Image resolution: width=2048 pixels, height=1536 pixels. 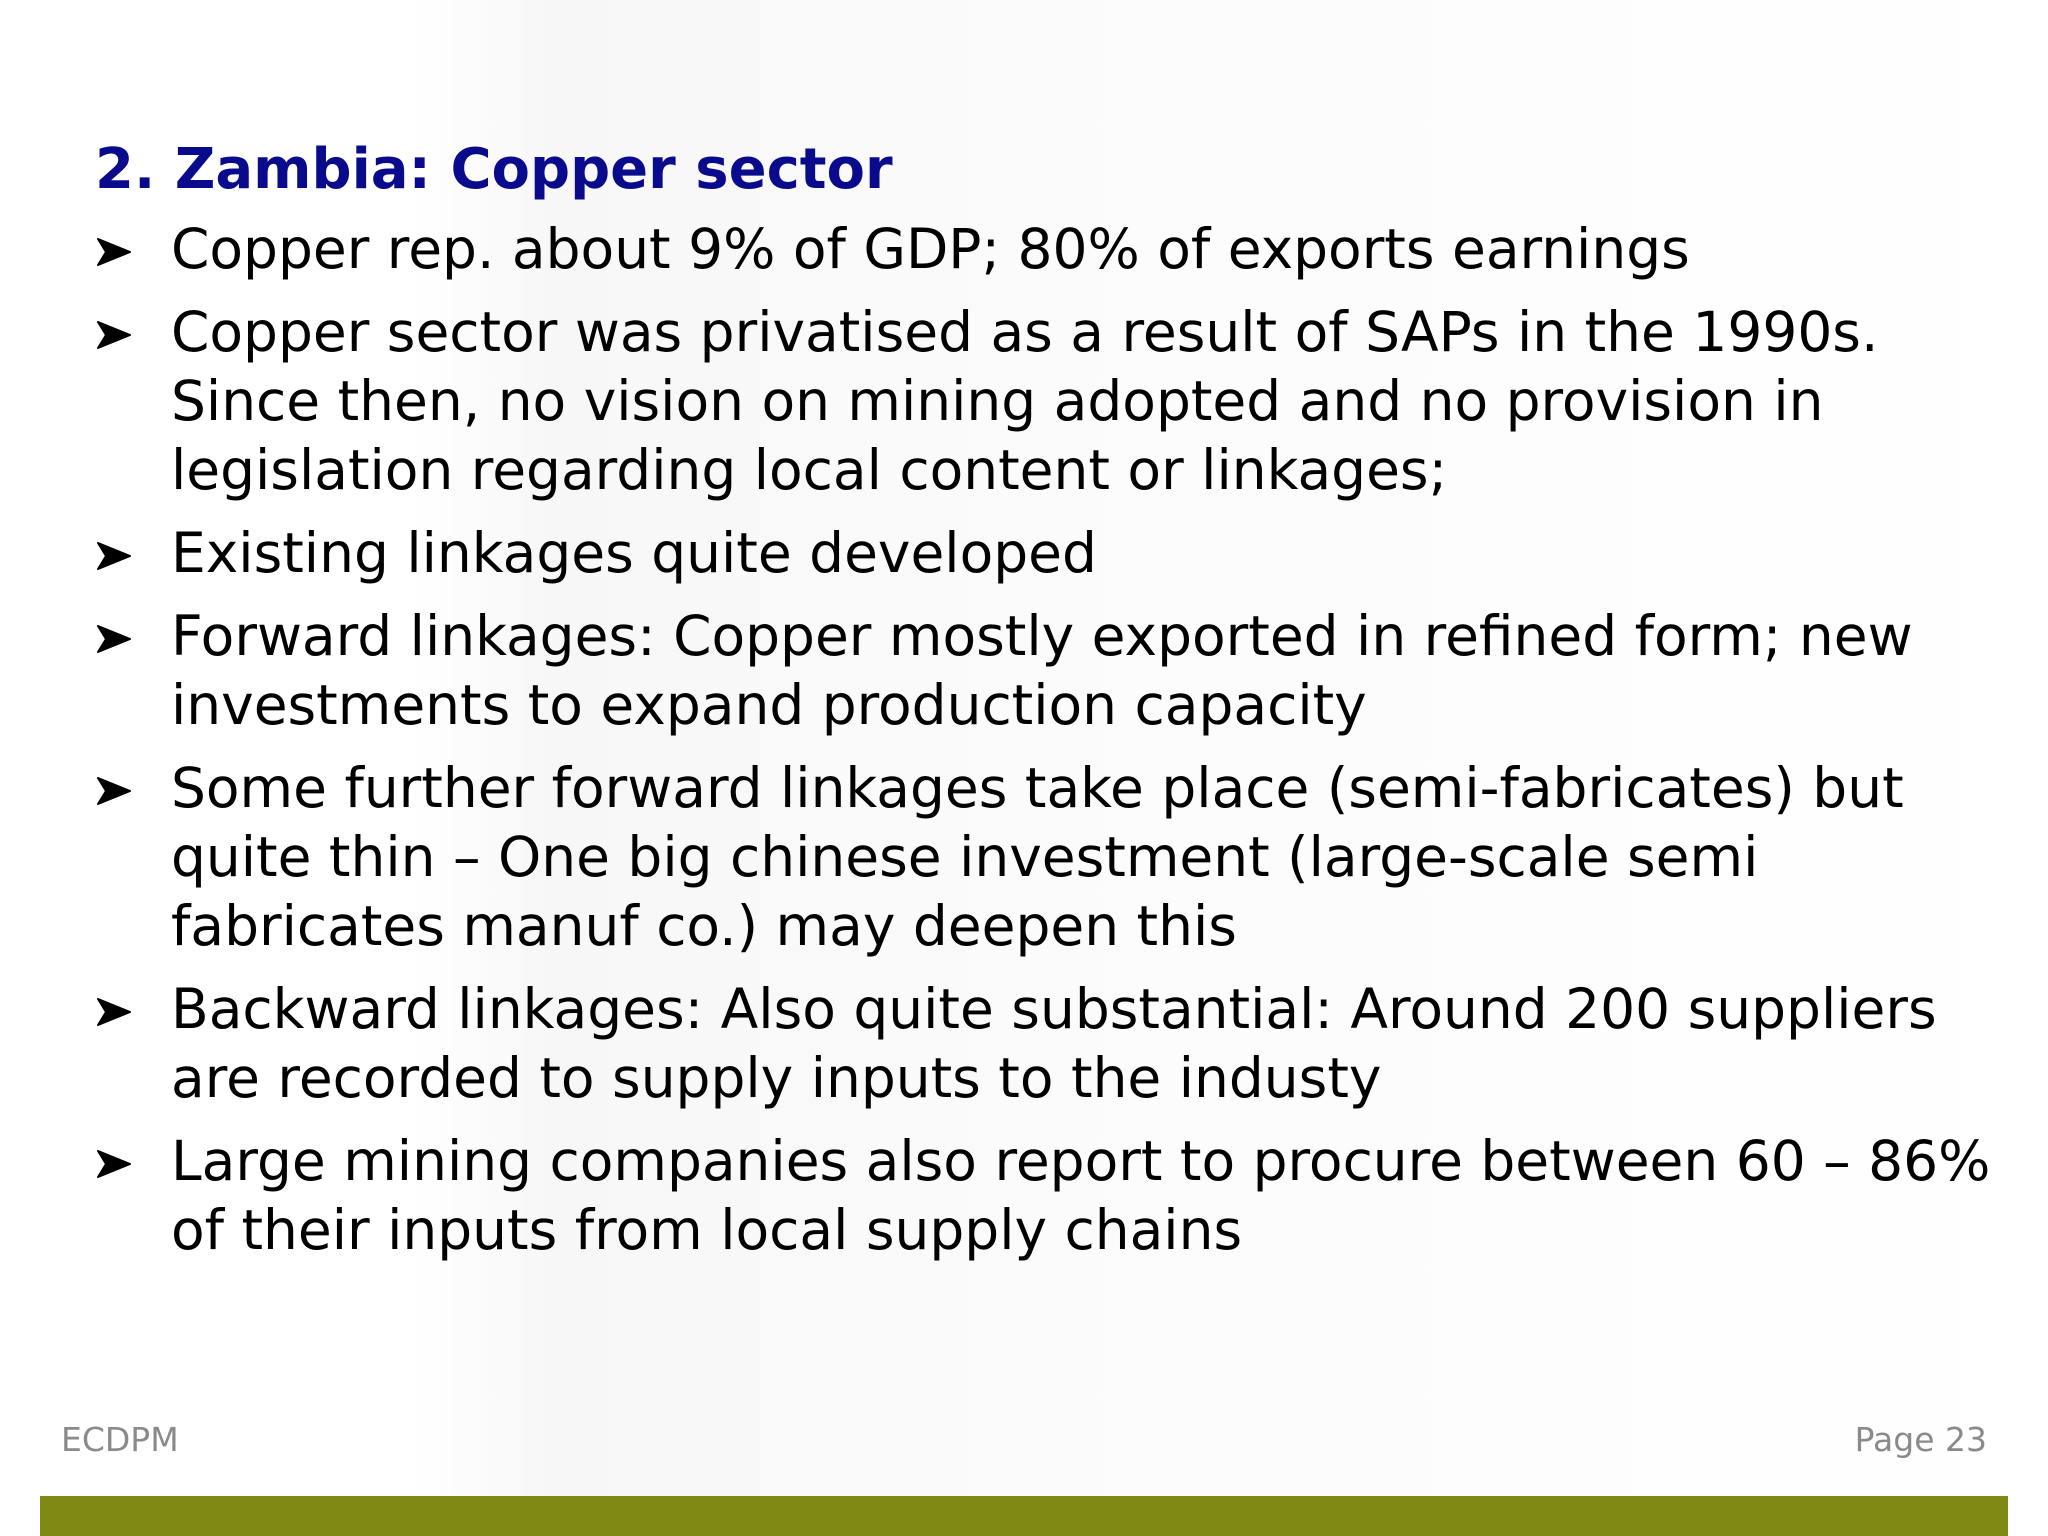 I want to click on slide-title: 2. Zambia: Copper sector, so click(x=494, y=169).